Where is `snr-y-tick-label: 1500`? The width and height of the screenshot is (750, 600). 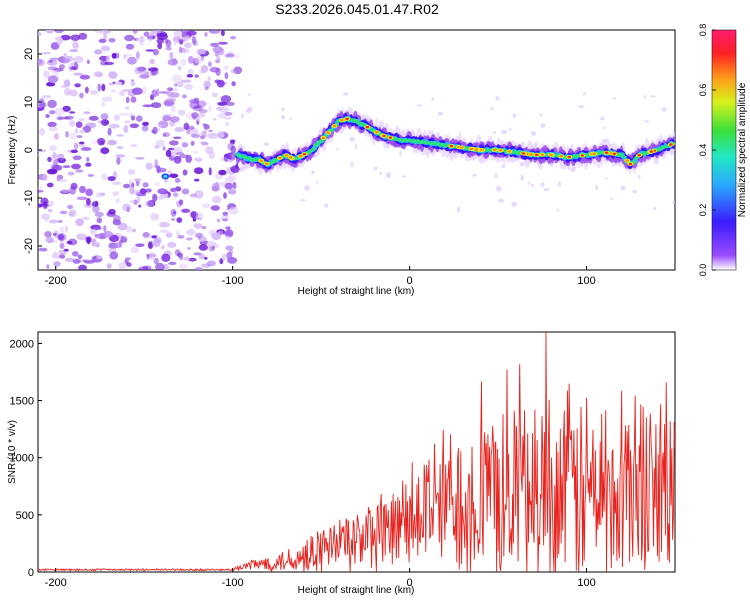 snr-y-tick-label: 1500 is located at coordinates (22, 402).